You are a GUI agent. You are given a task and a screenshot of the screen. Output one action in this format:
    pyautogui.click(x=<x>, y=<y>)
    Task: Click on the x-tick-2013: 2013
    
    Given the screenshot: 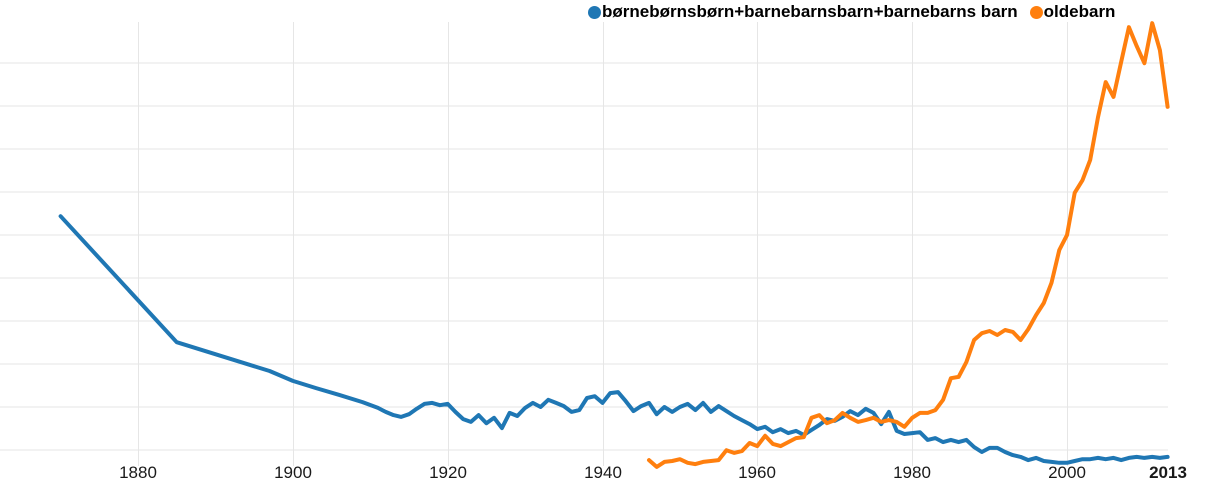 What is the action you would take?
    pyautogui.click(x=1168, y=472)
    